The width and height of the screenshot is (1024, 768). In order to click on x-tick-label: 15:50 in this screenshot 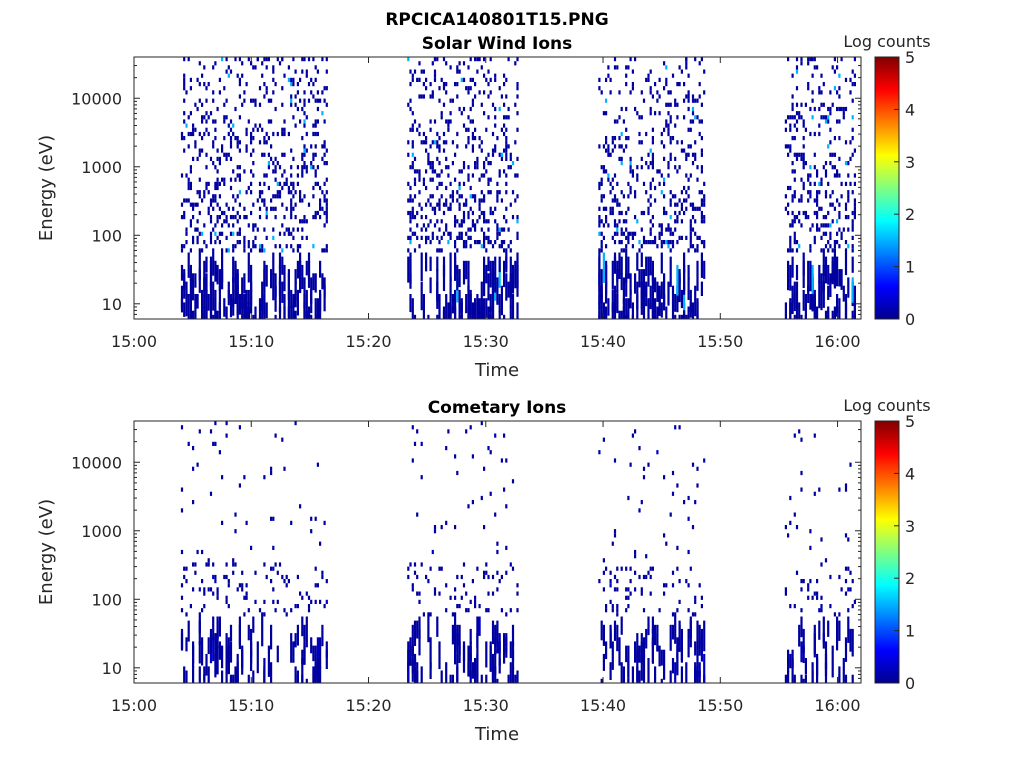, I will do `click(720, 341)`.